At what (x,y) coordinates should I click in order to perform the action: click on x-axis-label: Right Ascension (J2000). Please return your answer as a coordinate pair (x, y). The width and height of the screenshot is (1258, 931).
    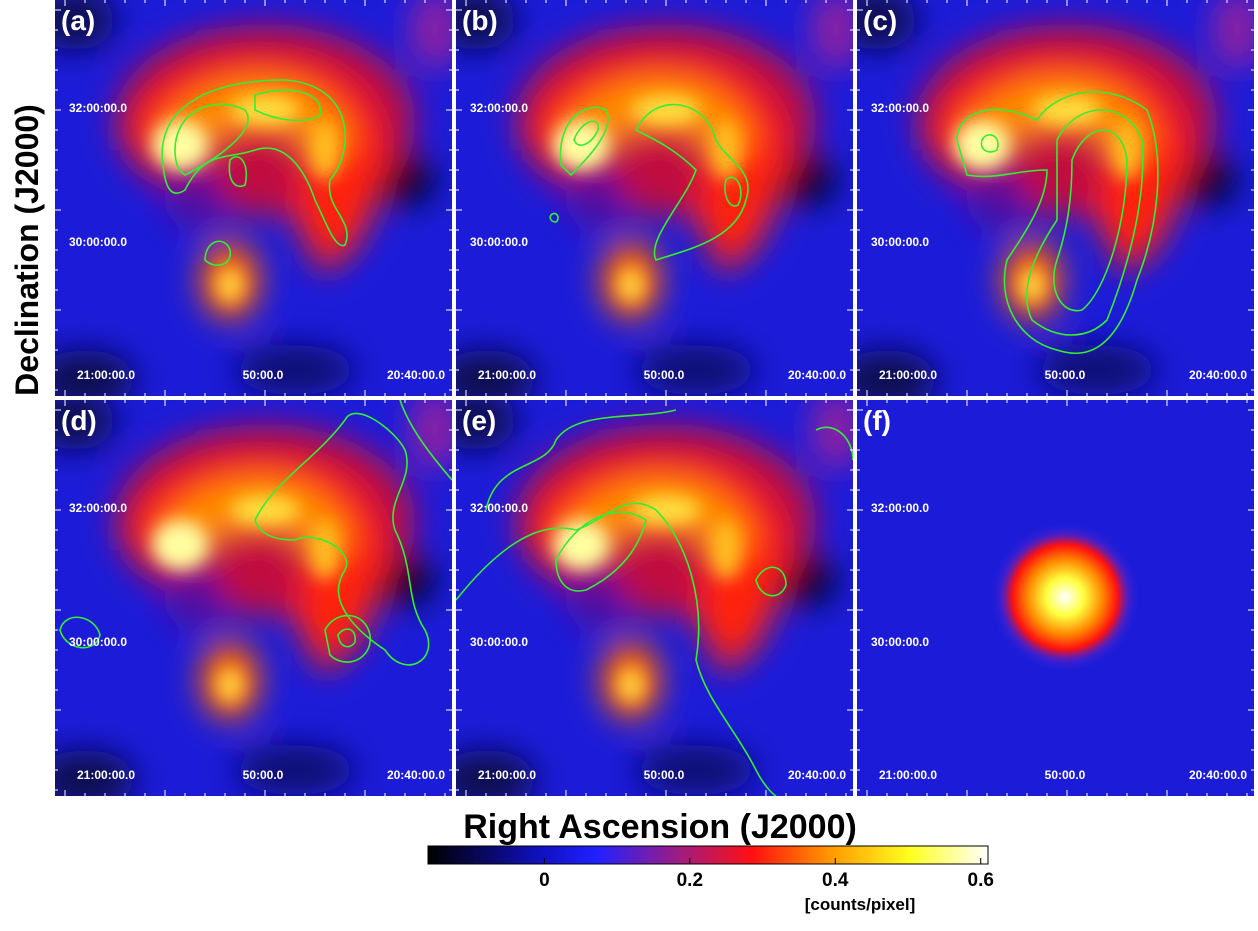
    Looking at the image, I should click on (660, 827).